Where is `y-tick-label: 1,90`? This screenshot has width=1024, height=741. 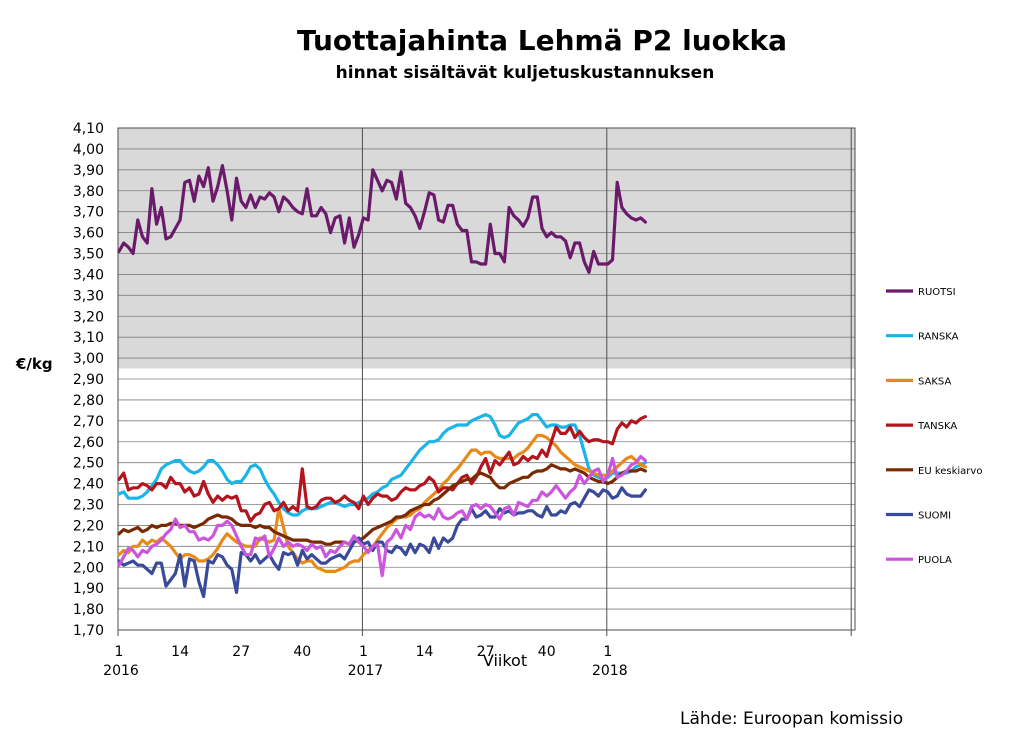 y-tick-label: 1,90 is located at coordinates (88, 589).